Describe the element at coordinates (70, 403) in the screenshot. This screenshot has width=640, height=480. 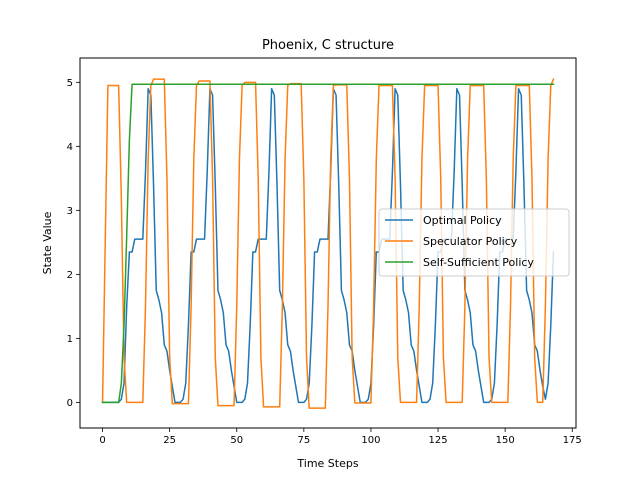
I see `y-tick-label: 0` at that location.